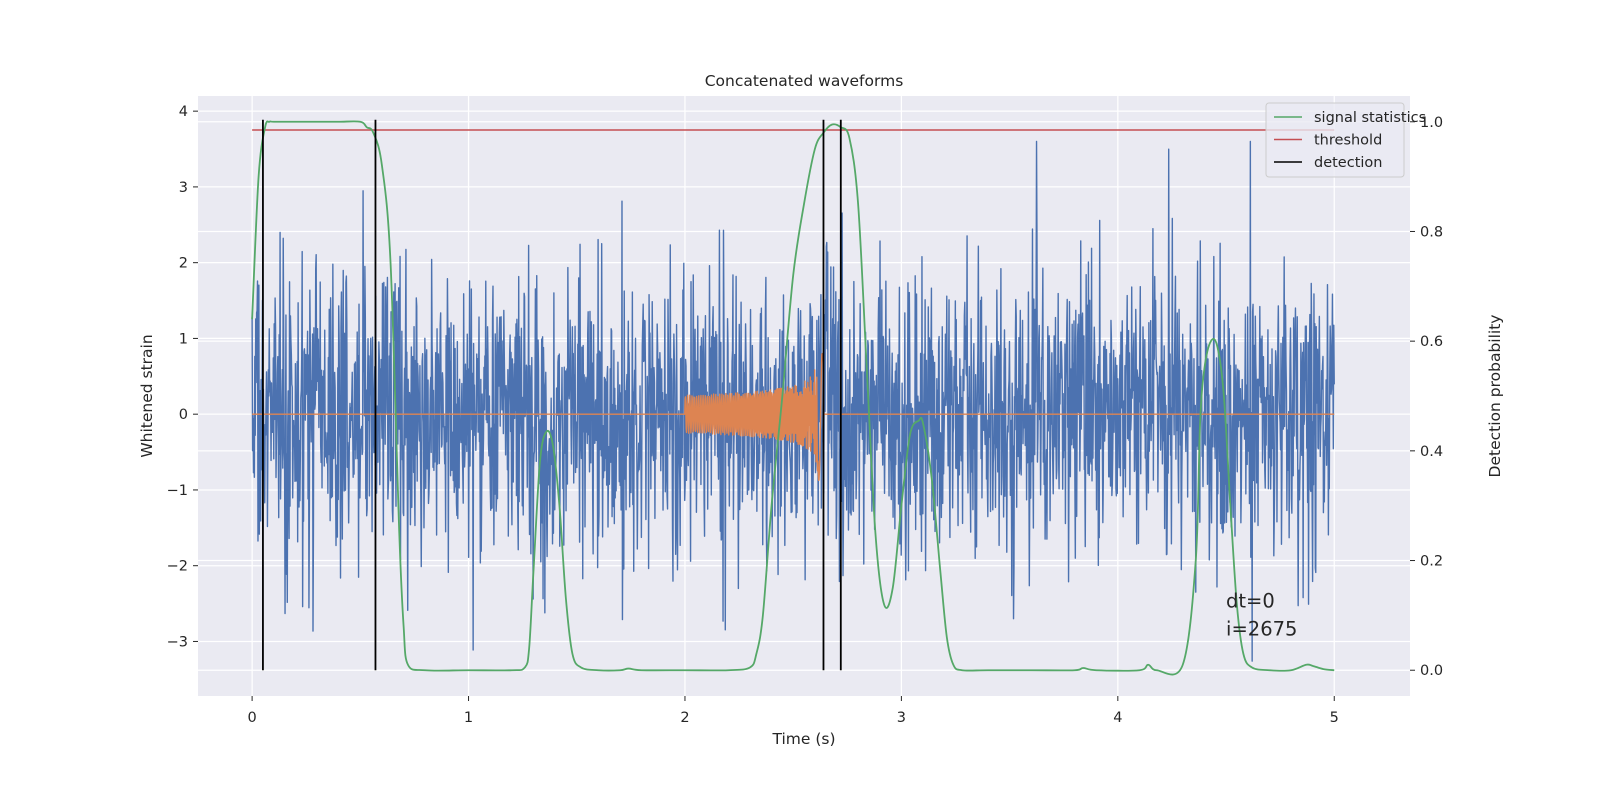 The height and width of the screenshot is (800, 1600). I want to click on y2-tick-label: 0.4, so click(1431, 452).